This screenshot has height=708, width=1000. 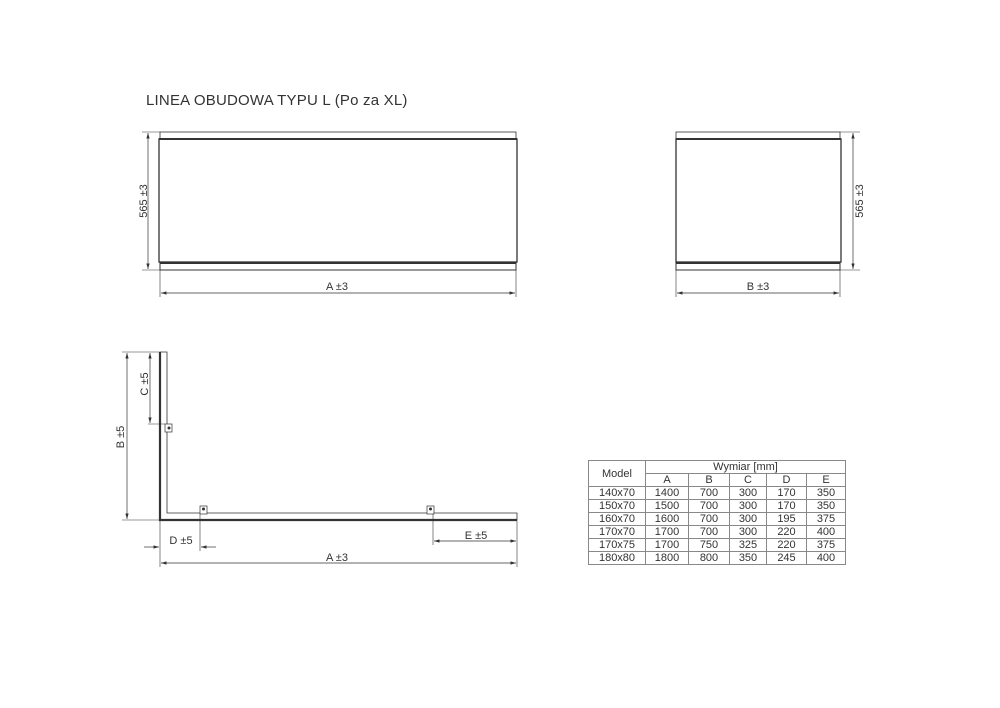 What do you see at coordinates (667, 519) in the screenshot?
I see `value-cell: 1600` at bounding box center [667, 519].